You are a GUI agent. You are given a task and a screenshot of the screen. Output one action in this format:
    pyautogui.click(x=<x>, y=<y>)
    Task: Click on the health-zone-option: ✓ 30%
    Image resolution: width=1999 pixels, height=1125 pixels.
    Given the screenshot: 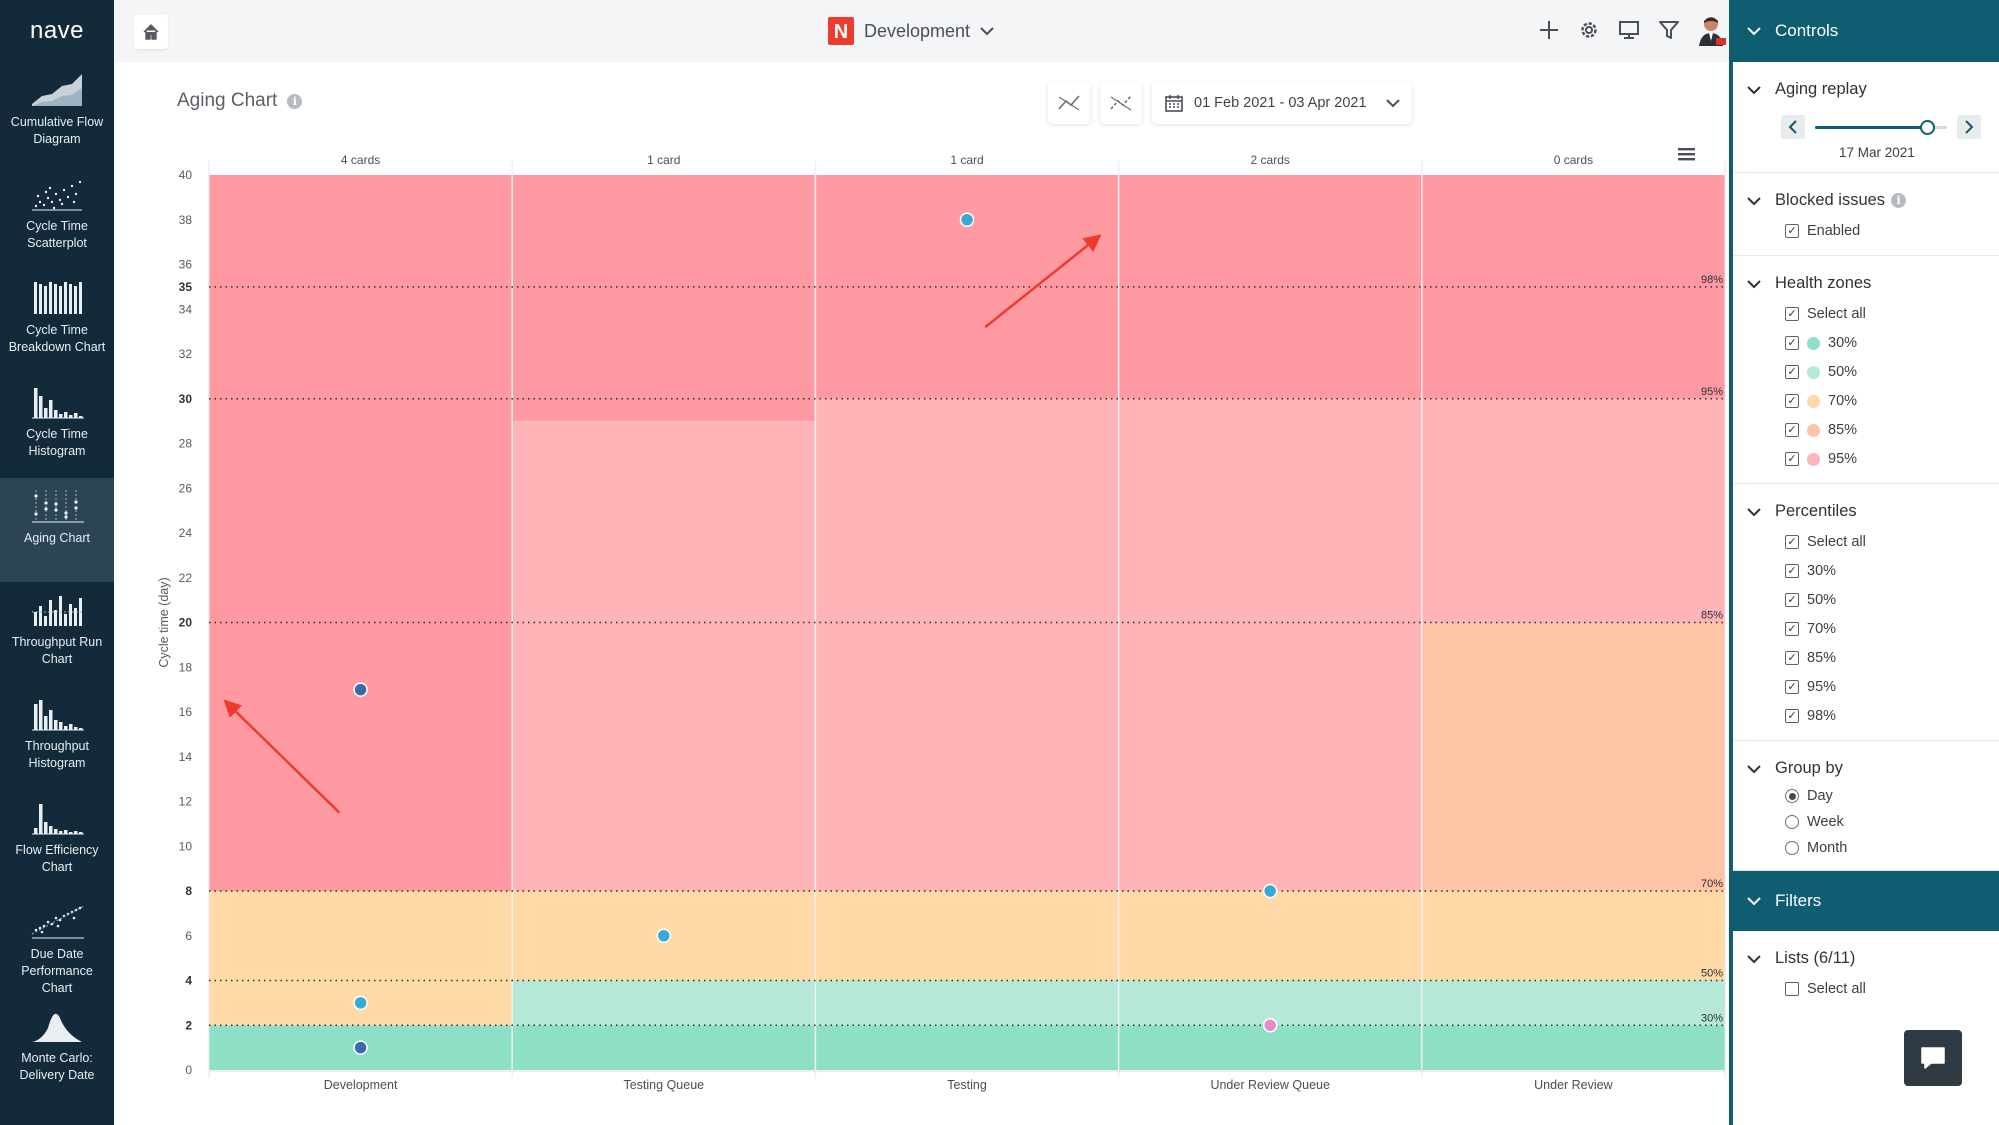 What is the action you would take?
    pyautogui.click(x=1892, y=343)
    